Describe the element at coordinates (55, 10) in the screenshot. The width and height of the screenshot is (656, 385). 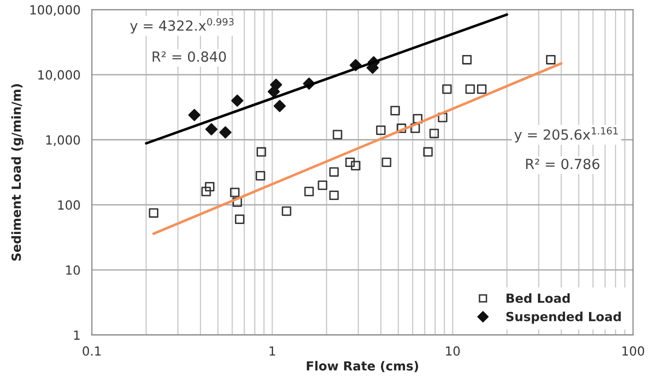
I see `y-tick-label: 100,000` at that location.